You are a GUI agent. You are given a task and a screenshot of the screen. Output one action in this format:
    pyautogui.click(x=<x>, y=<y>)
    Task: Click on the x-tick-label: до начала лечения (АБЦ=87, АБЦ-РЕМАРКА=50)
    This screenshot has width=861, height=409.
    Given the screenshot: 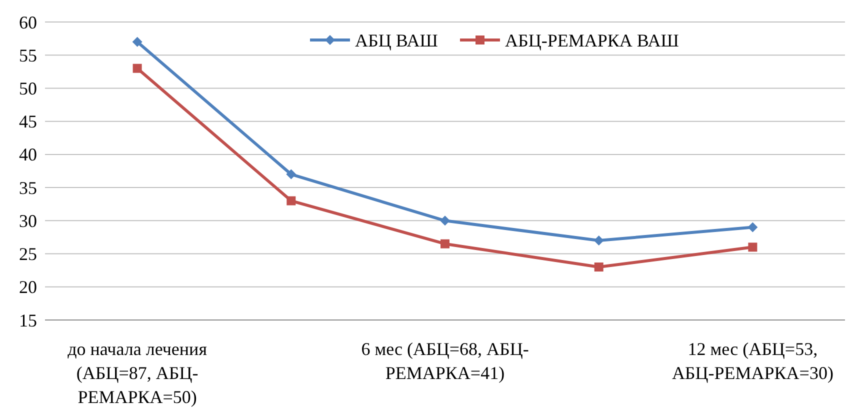 What is the action you would take?
    pyautogui.click(x=137, y=373)
    